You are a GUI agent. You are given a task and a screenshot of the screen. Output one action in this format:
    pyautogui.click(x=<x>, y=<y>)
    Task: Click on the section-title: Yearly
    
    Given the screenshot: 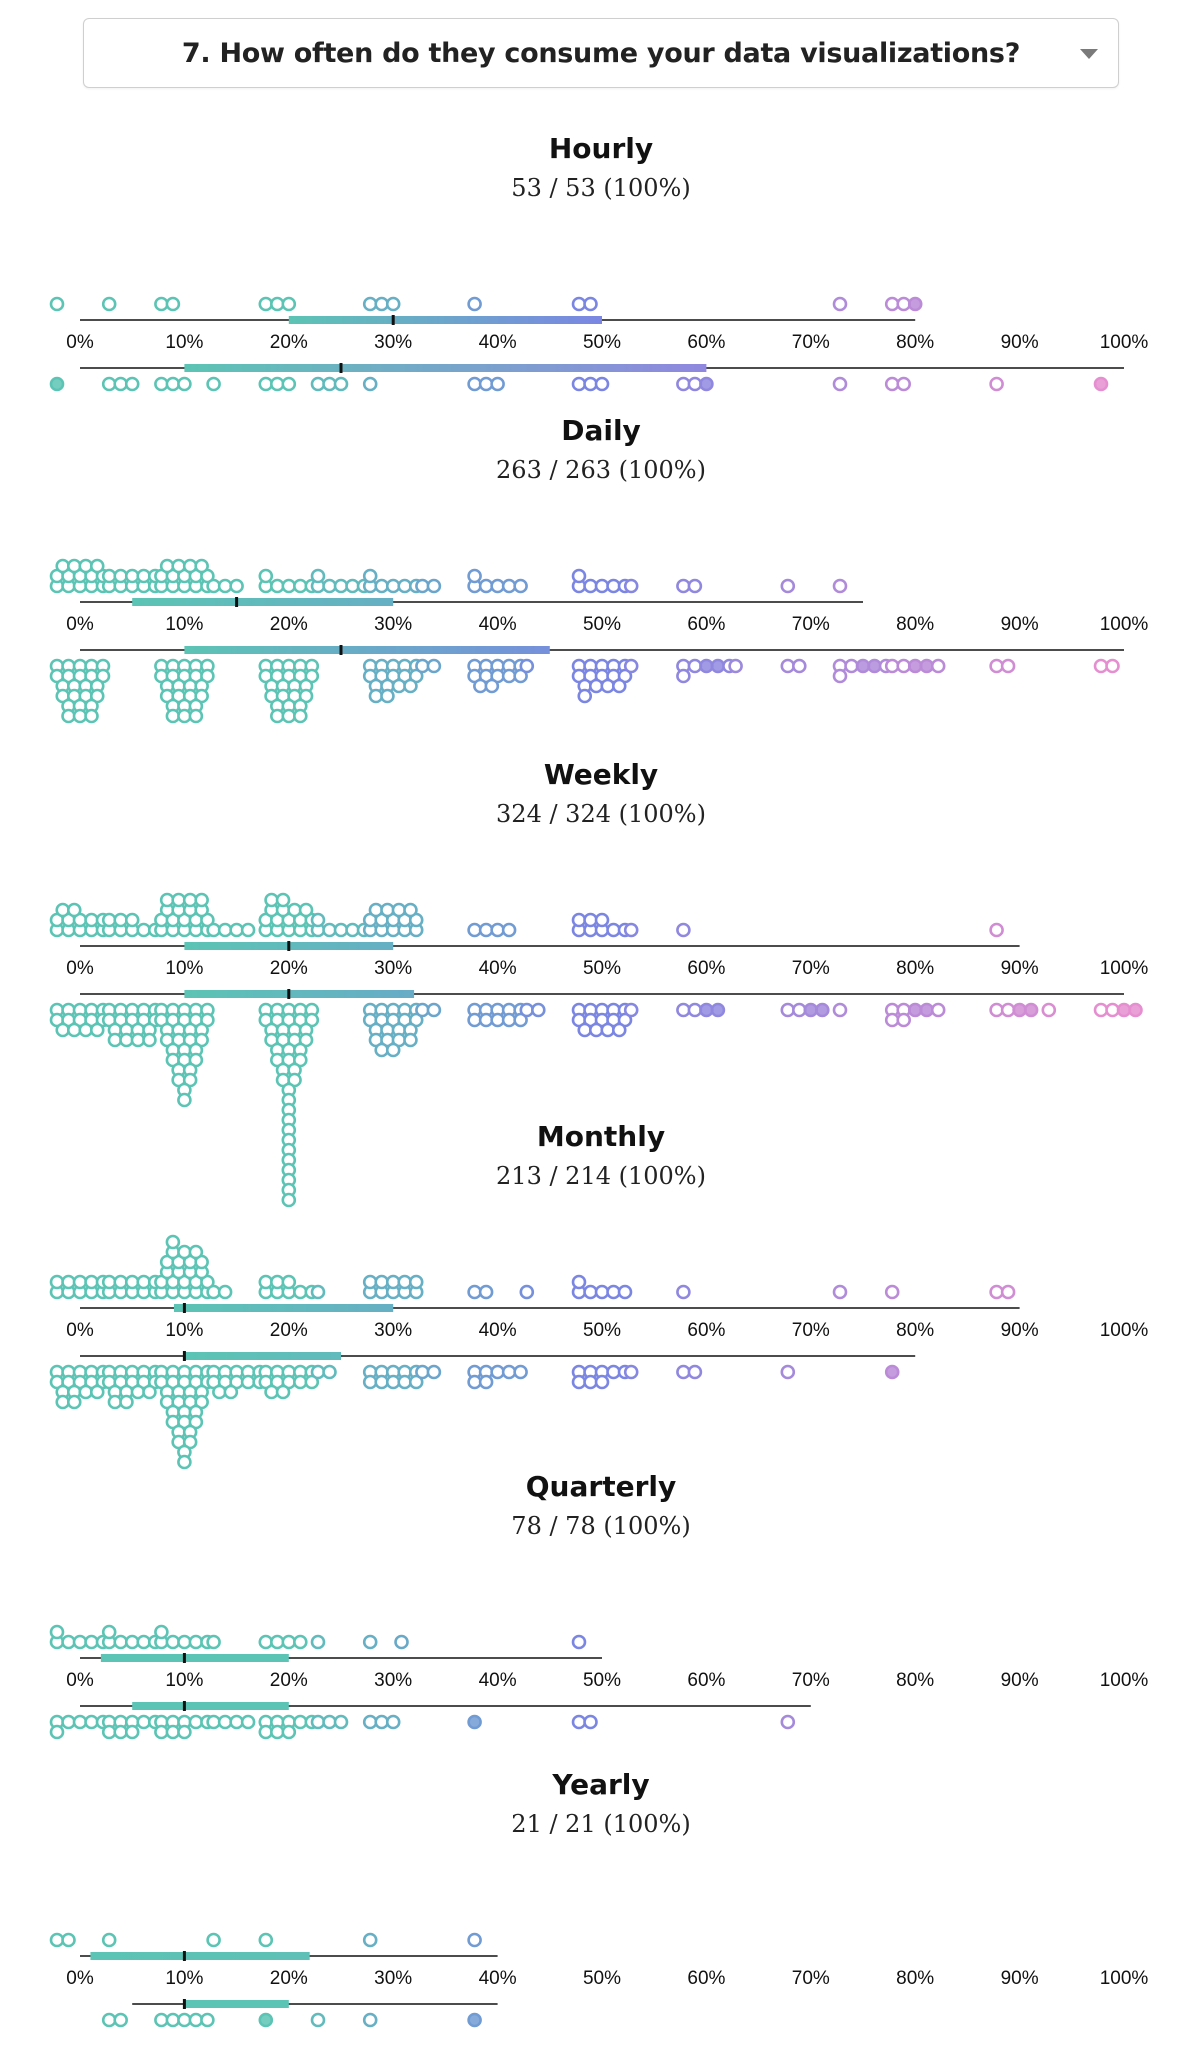 What is the action you would take?
    pyautogui.click(x=601, y=1784)
    